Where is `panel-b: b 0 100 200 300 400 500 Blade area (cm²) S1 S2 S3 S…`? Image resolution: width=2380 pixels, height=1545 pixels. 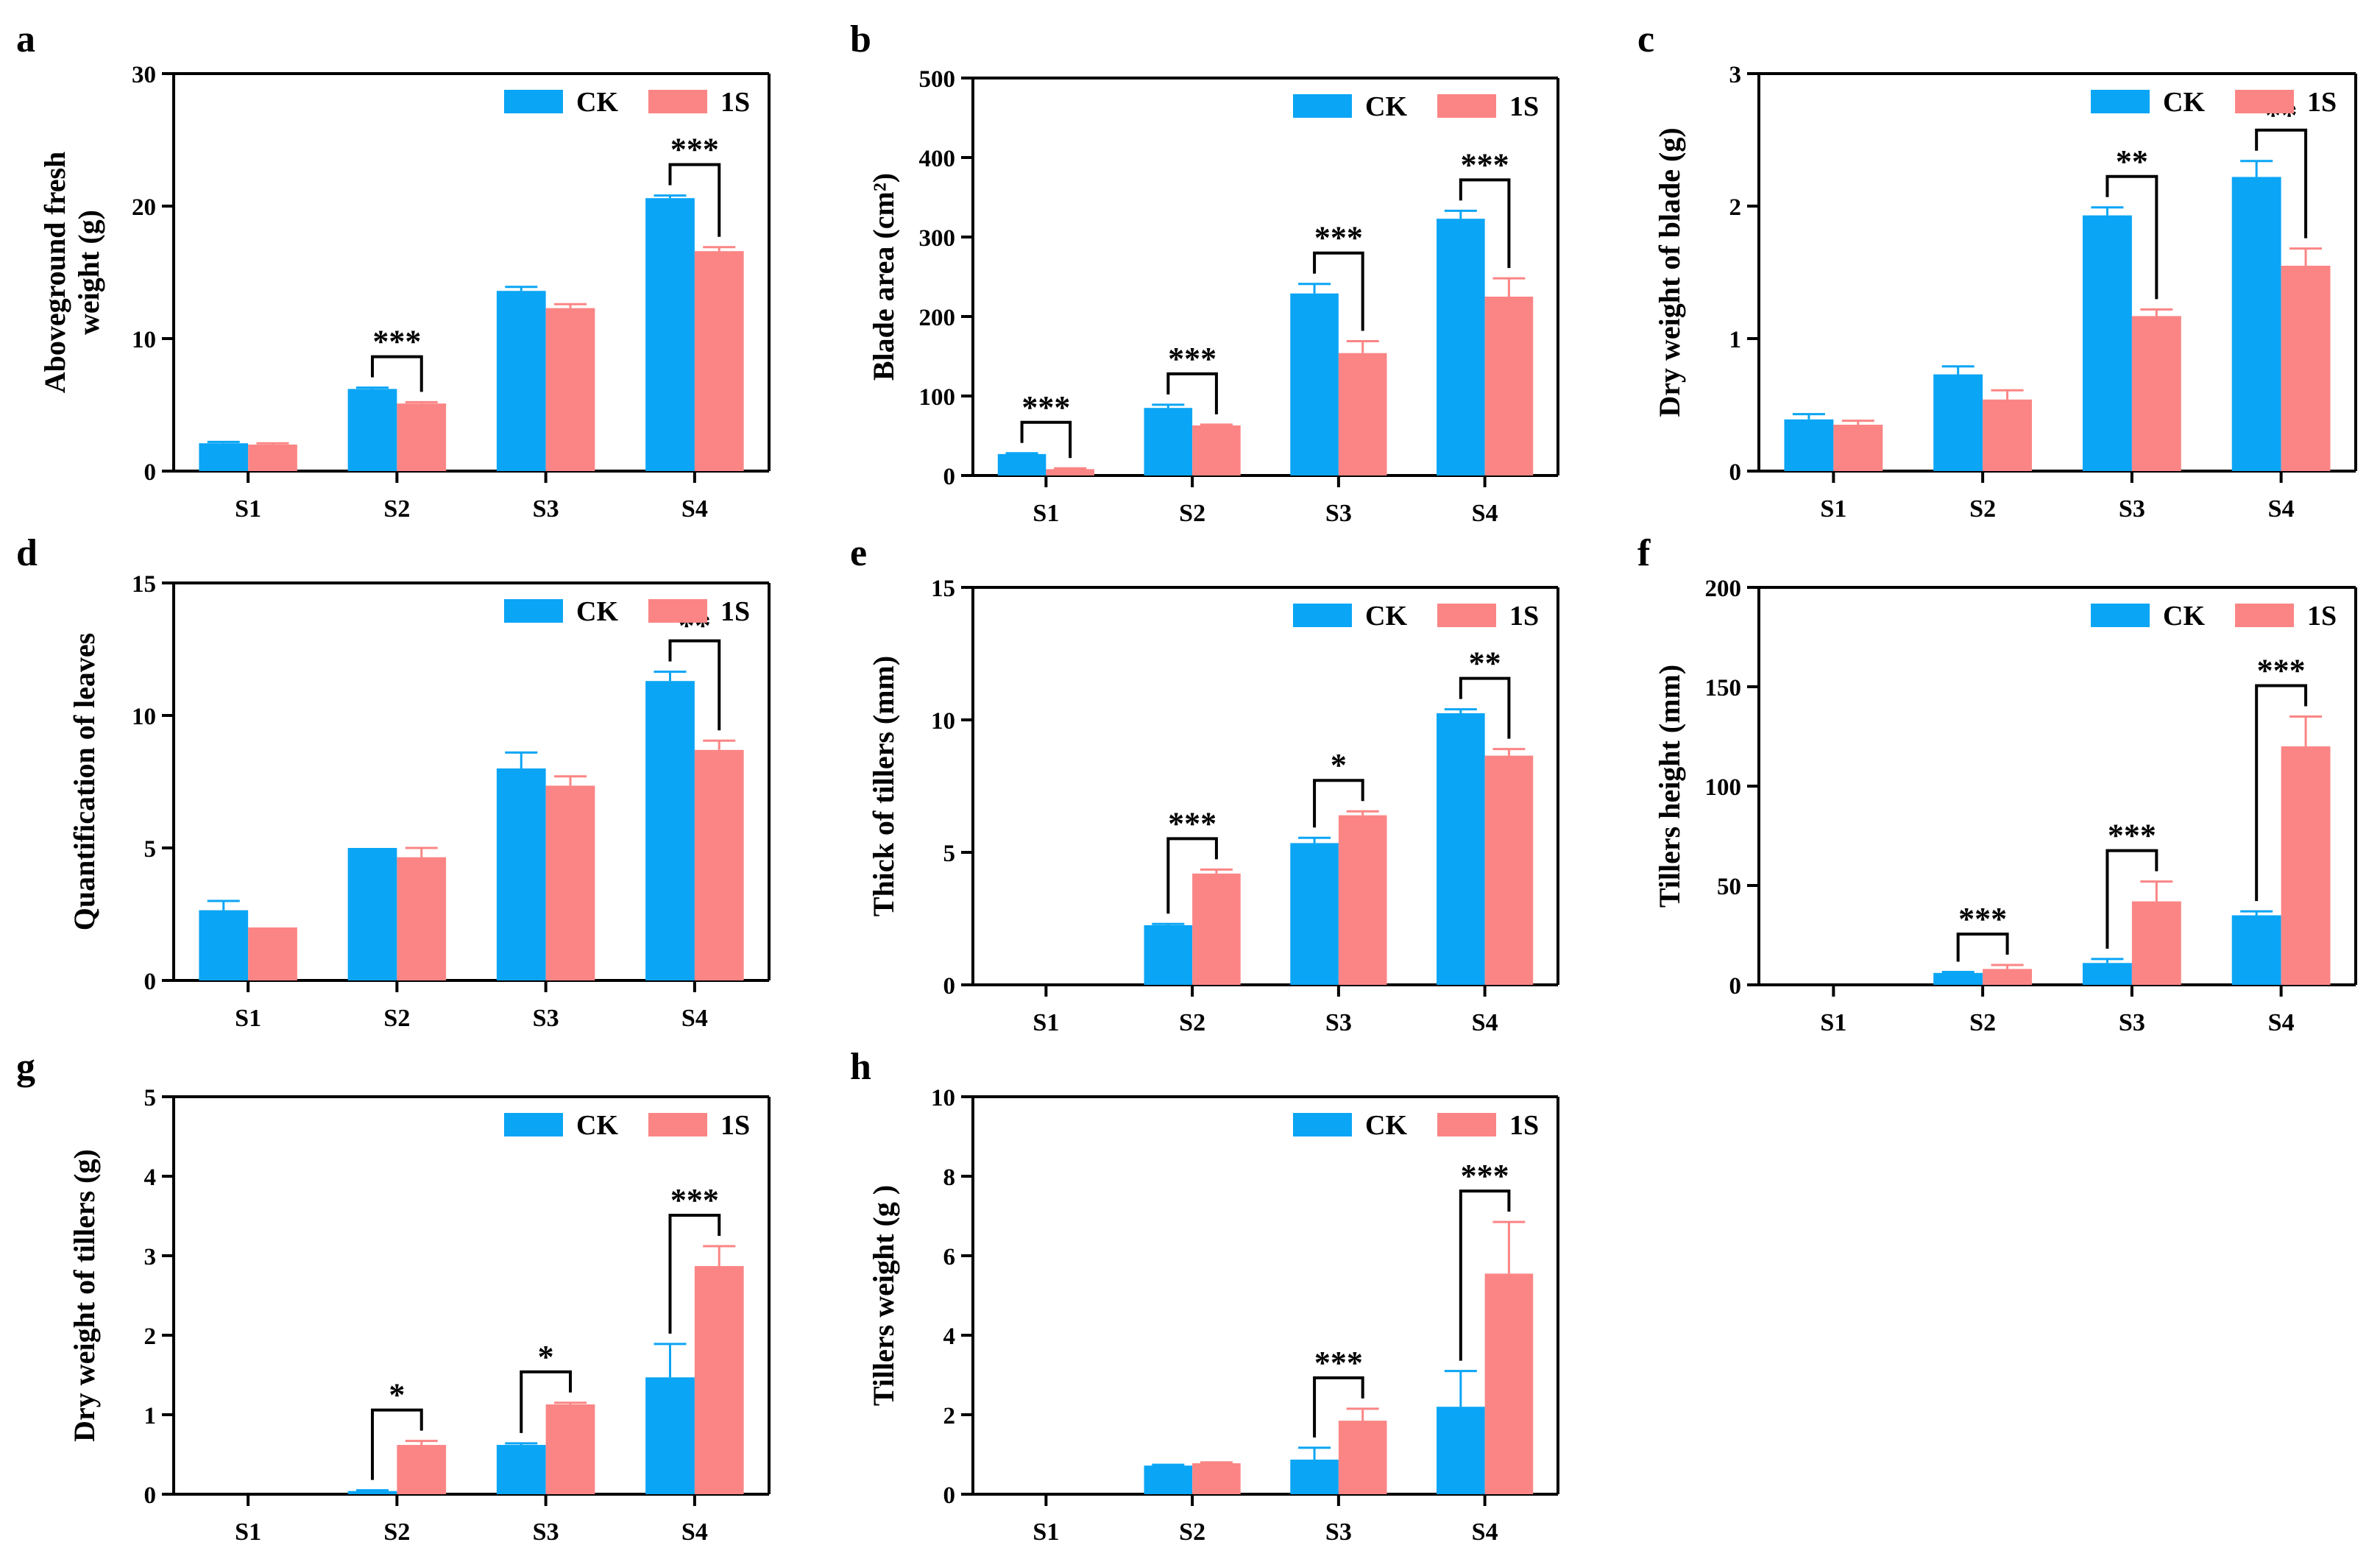 panel-b: b 0 100 200 300 400 500 Blade area (cm²) S1 S2 S3 S… is located at coordinates (1204, 272).